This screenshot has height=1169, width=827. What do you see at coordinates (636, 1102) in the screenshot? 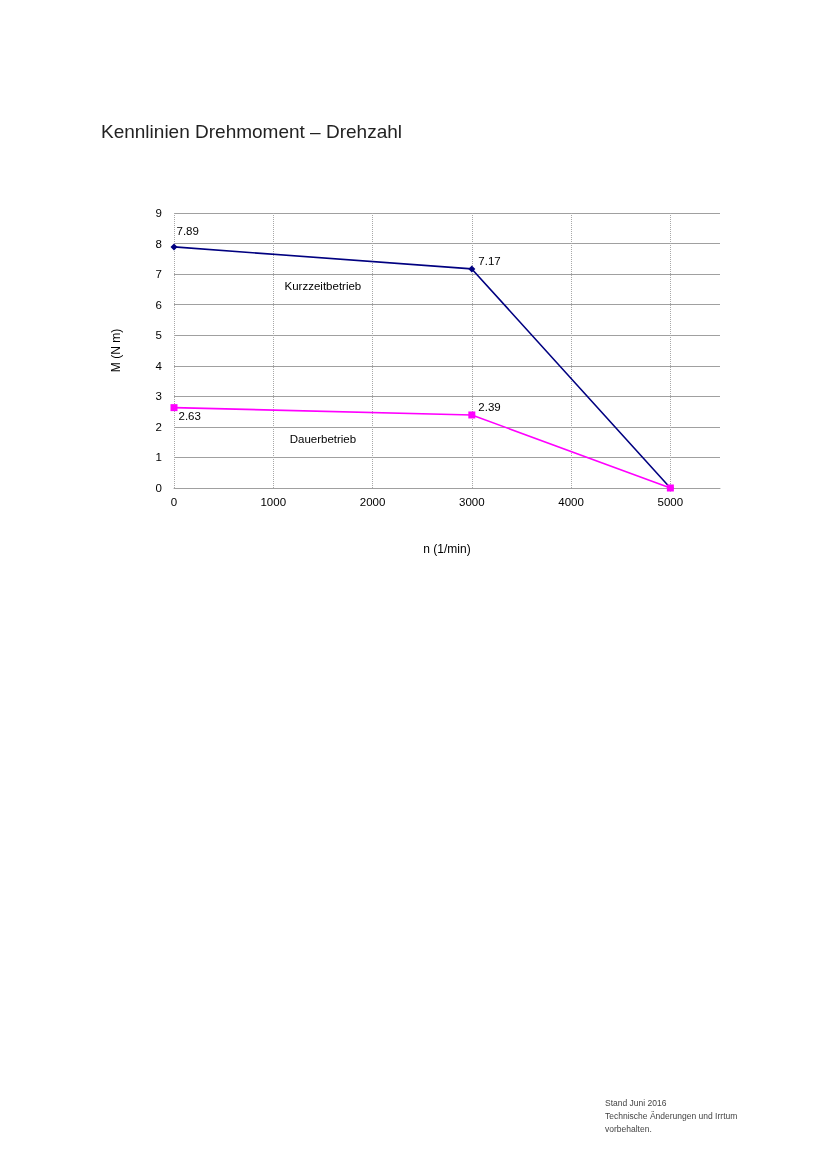
I see `text: Stand Juni 2016` at bounding box center [636, 1102].